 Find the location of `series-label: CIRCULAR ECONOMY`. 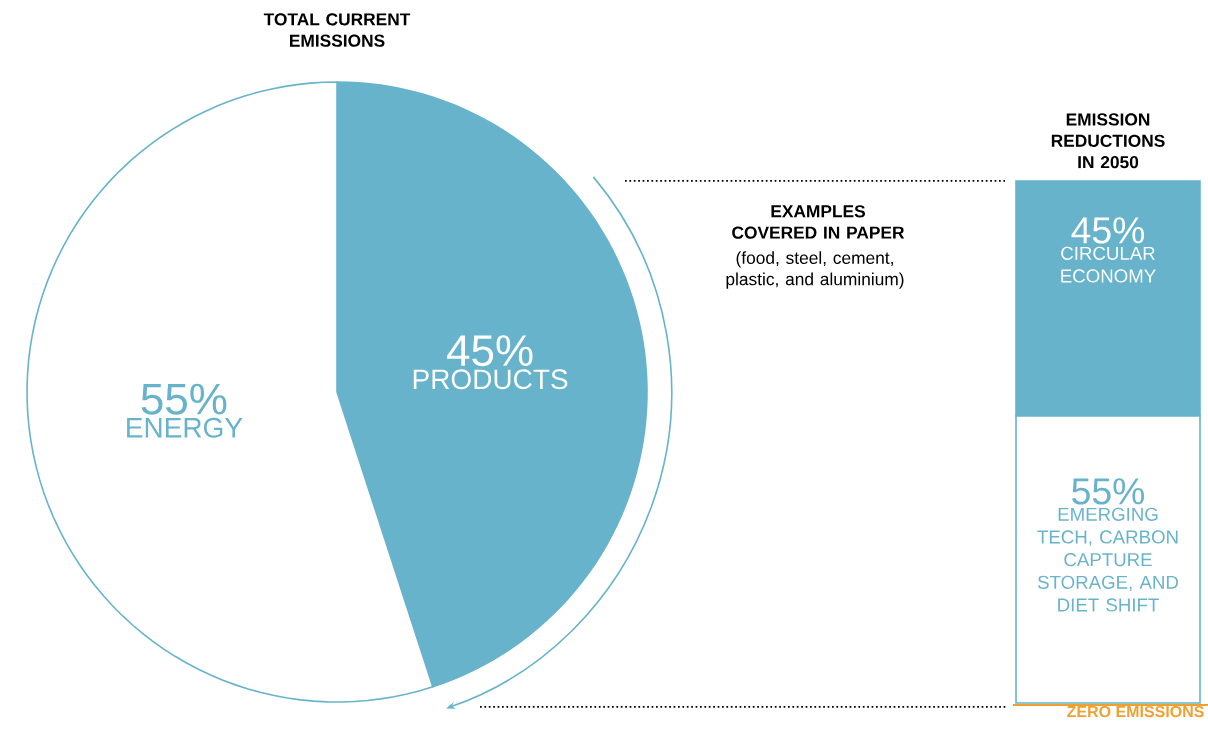

series-label: CIRCULAR ECONOMY is located at coordinates (1108, 264).